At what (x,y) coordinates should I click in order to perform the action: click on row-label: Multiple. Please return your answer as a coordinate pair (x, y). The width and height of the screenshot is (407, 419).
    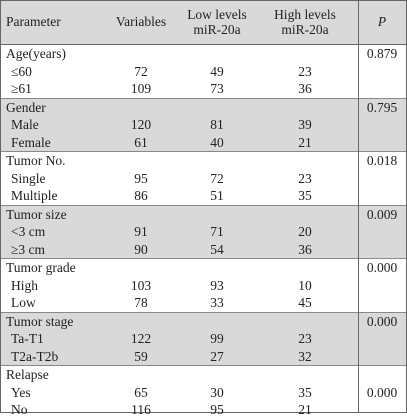
    Looking at the image, I should click on (34, 195).